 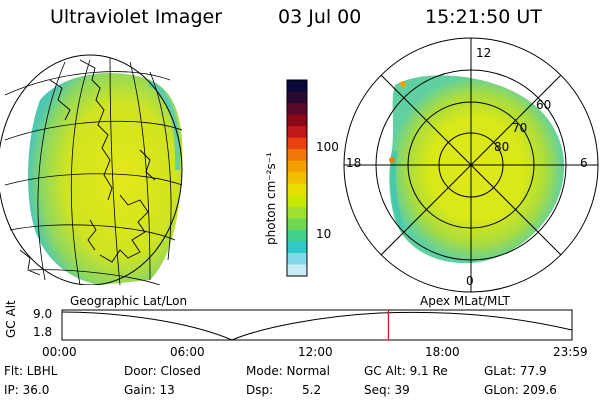 I want to click on altitude-curve, so click(x=317, y=326).